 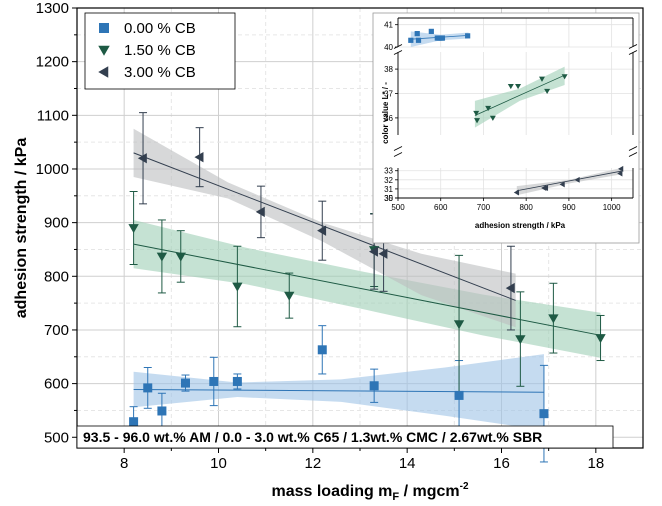 What do you see at coordinates (160, 28) in the screenshot?
I see `legend-label-0-00-cb: 0.00 % CB` at bounding box center [160, 28].